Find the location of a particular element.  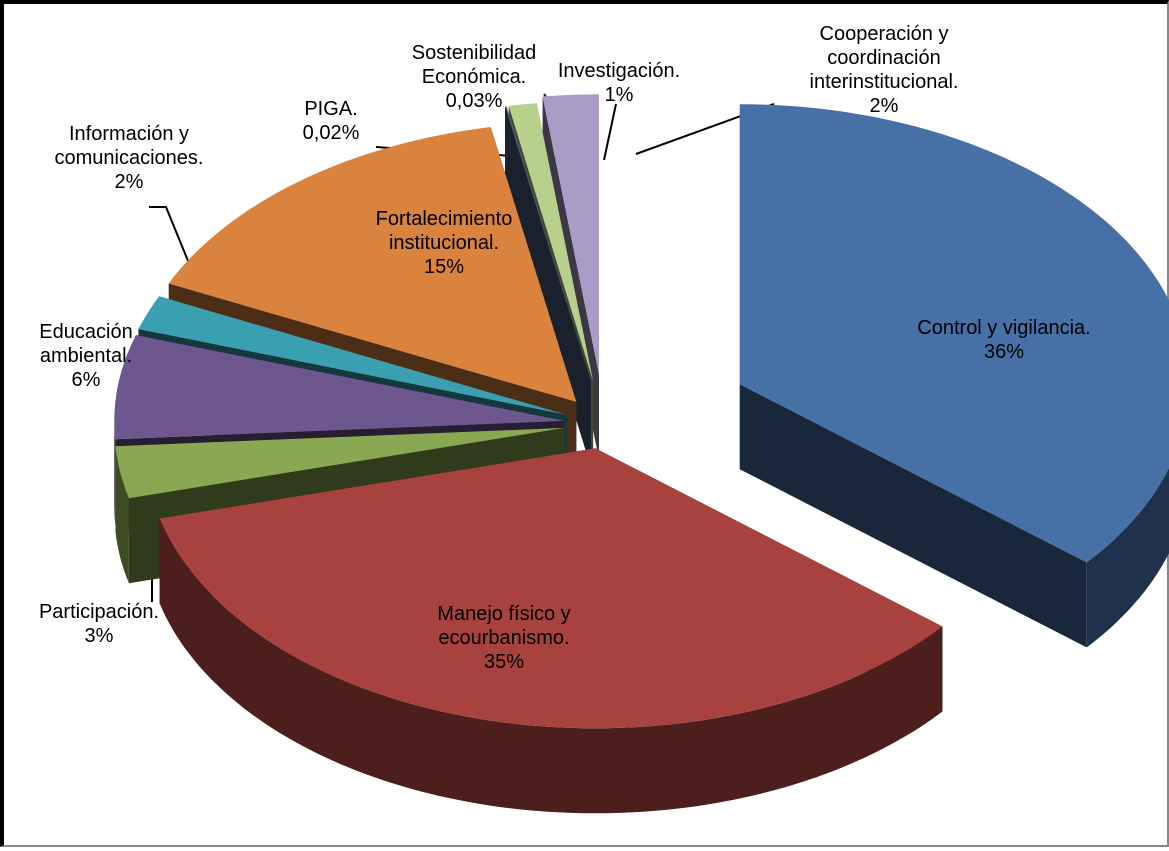

category-label: Participación. is located at coordinates (99, 612).